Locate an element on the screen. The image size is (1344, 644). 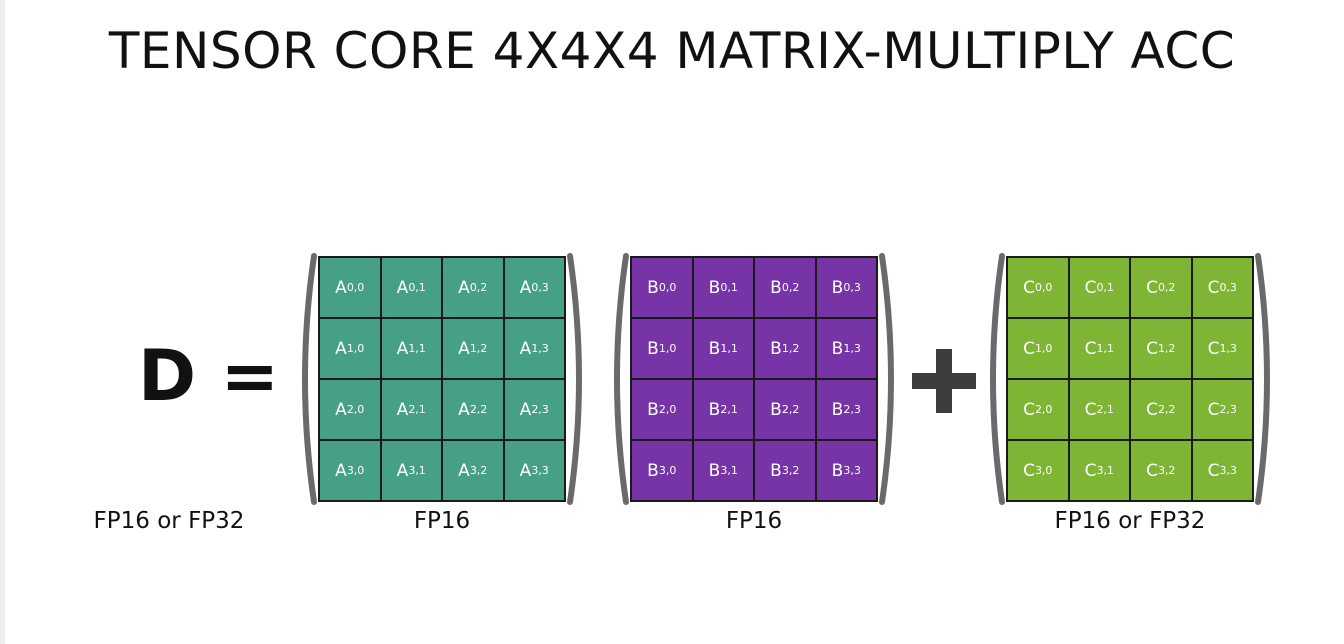
matrix-c-cell: C 1,1 is located at coordinates (1099, 348).